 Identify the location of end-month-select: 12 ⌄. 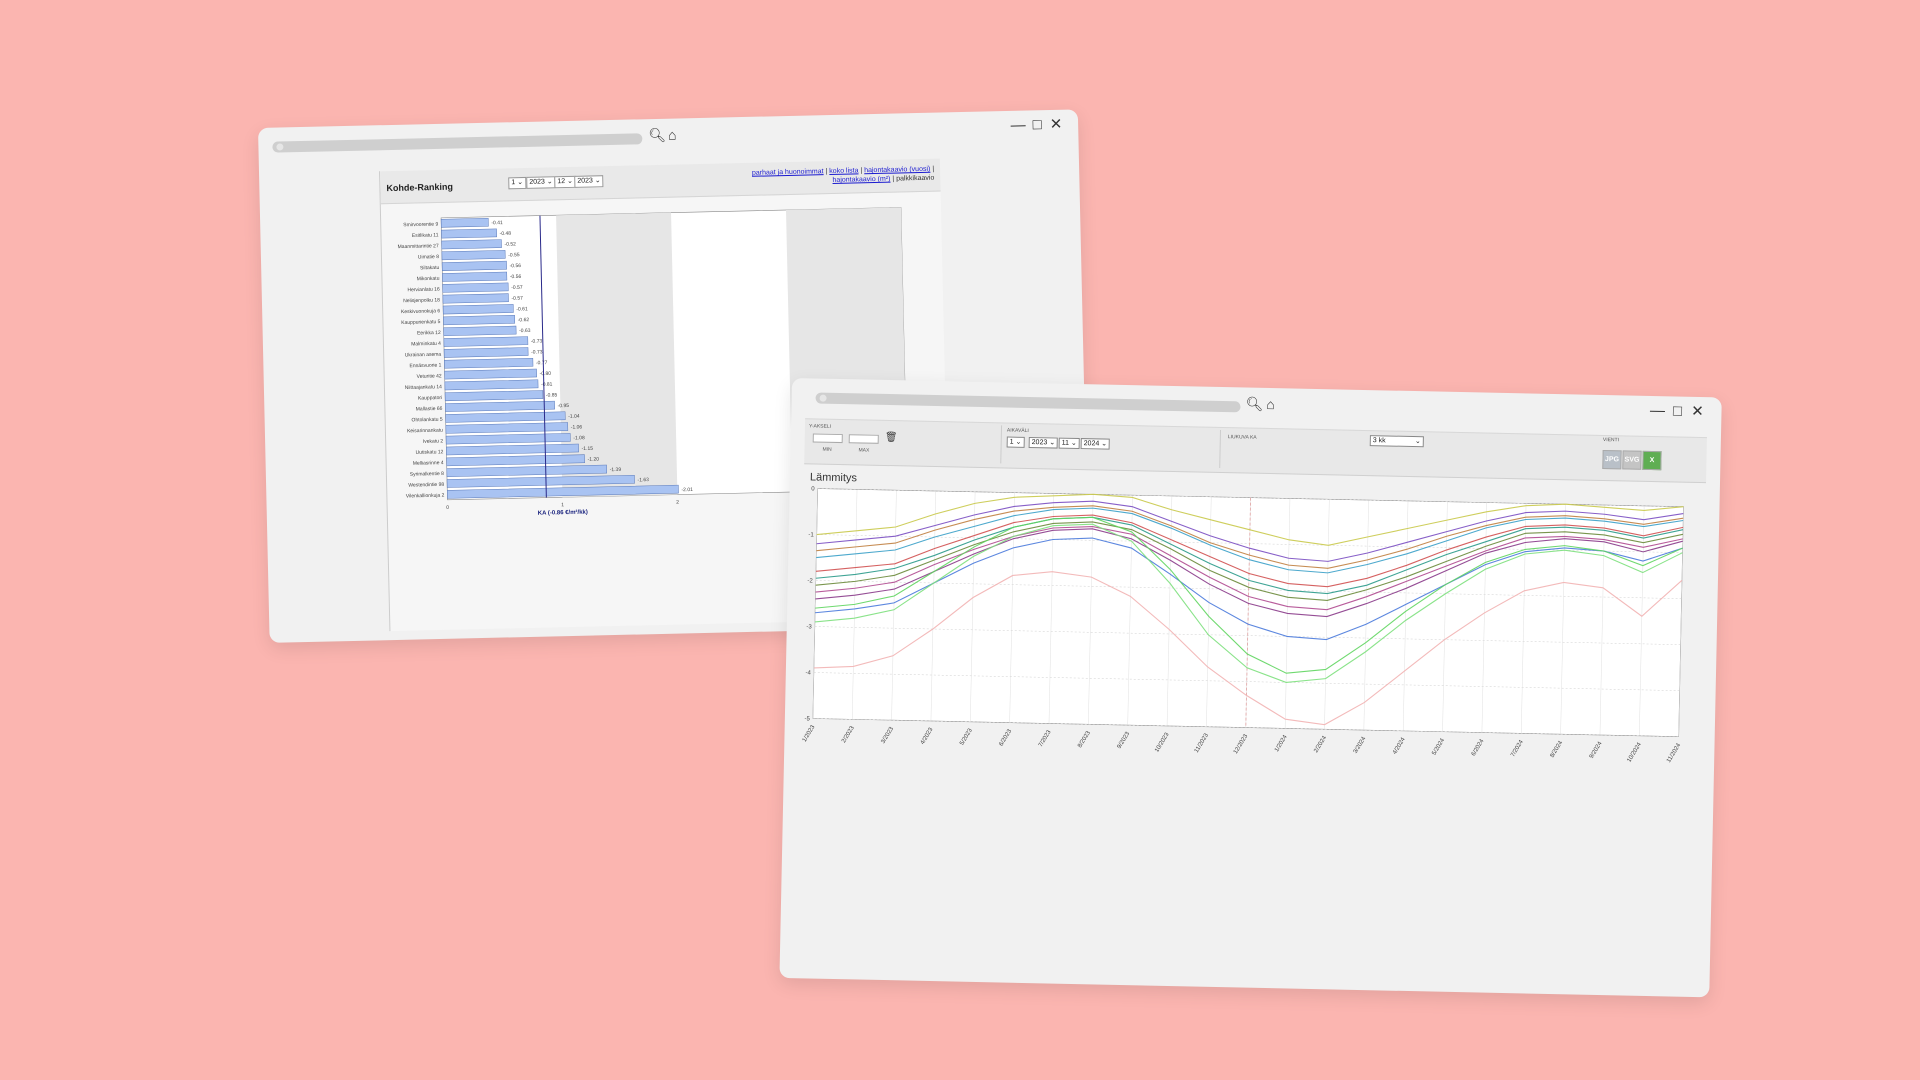
(565, 182).